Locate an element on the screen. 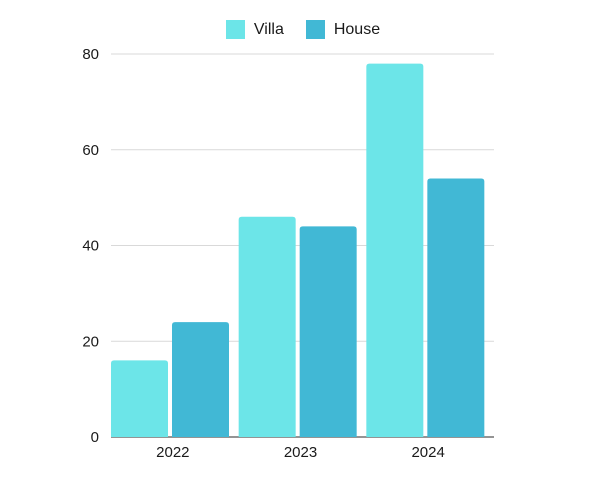  y-tick-label: 40 is located at coordinates (90, 246).